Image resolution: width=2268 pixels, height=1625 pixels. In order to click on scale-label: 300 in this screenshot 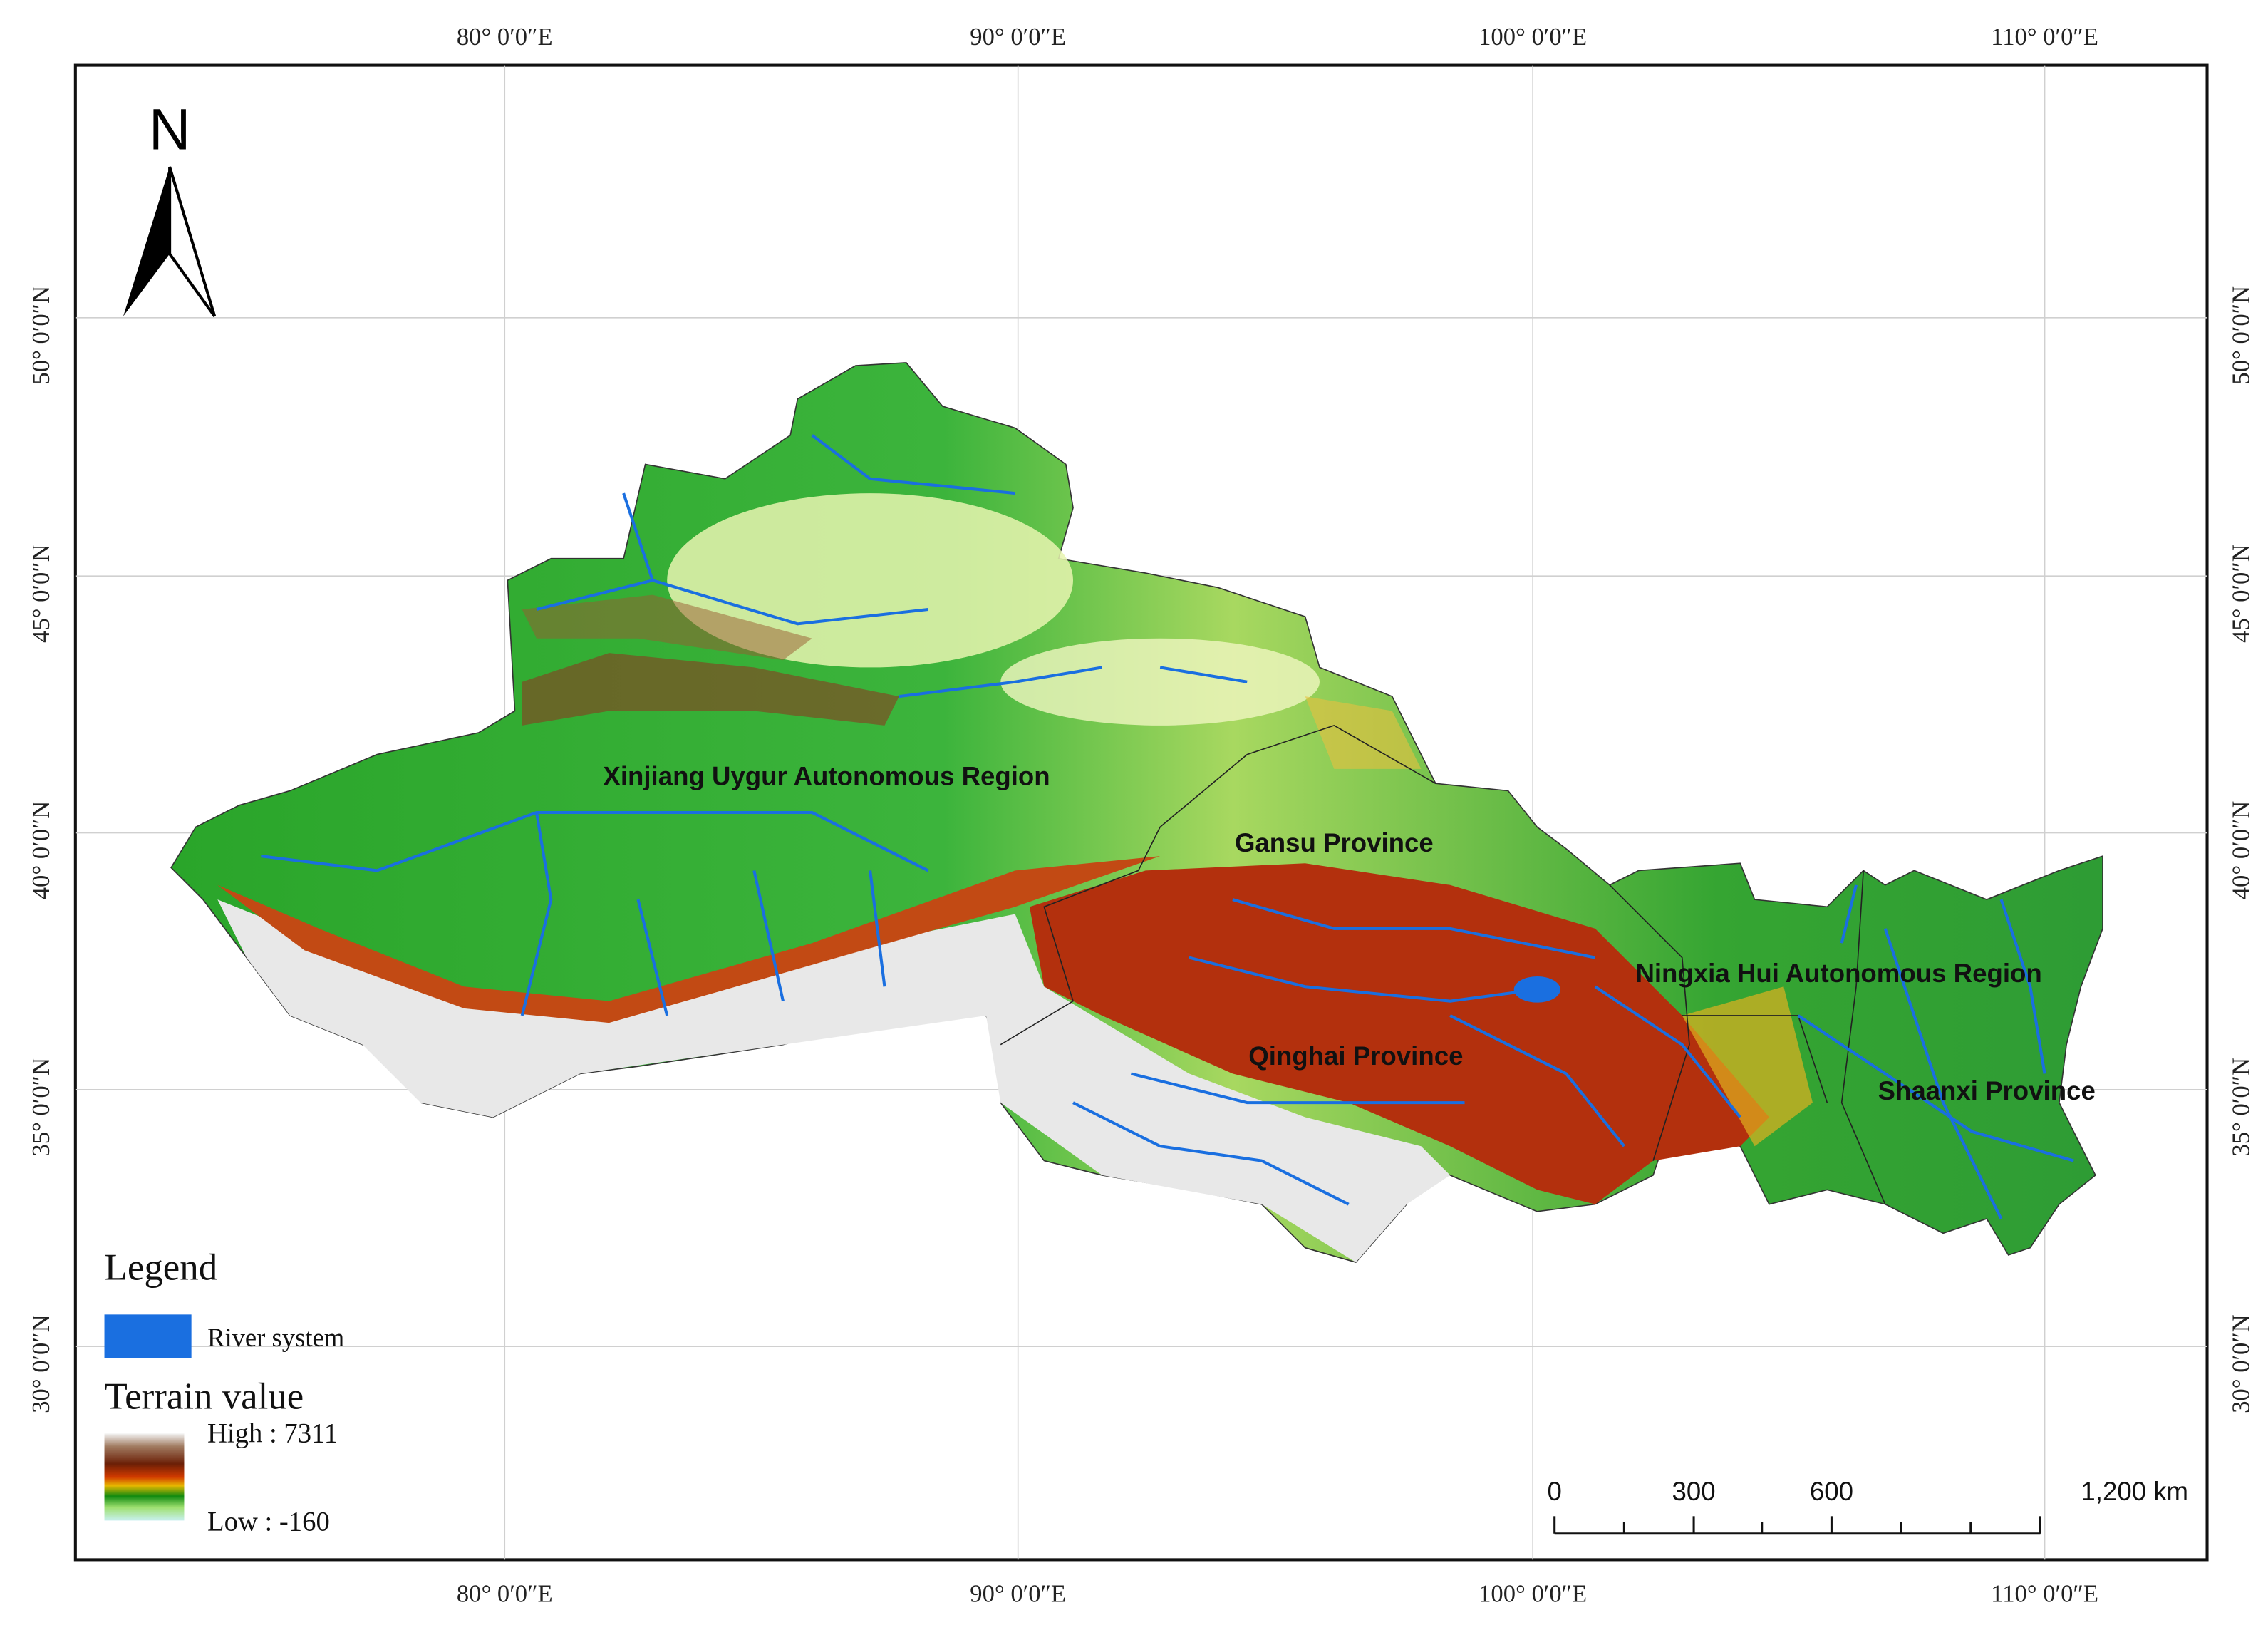, I will do `click(1694, 1492)`.